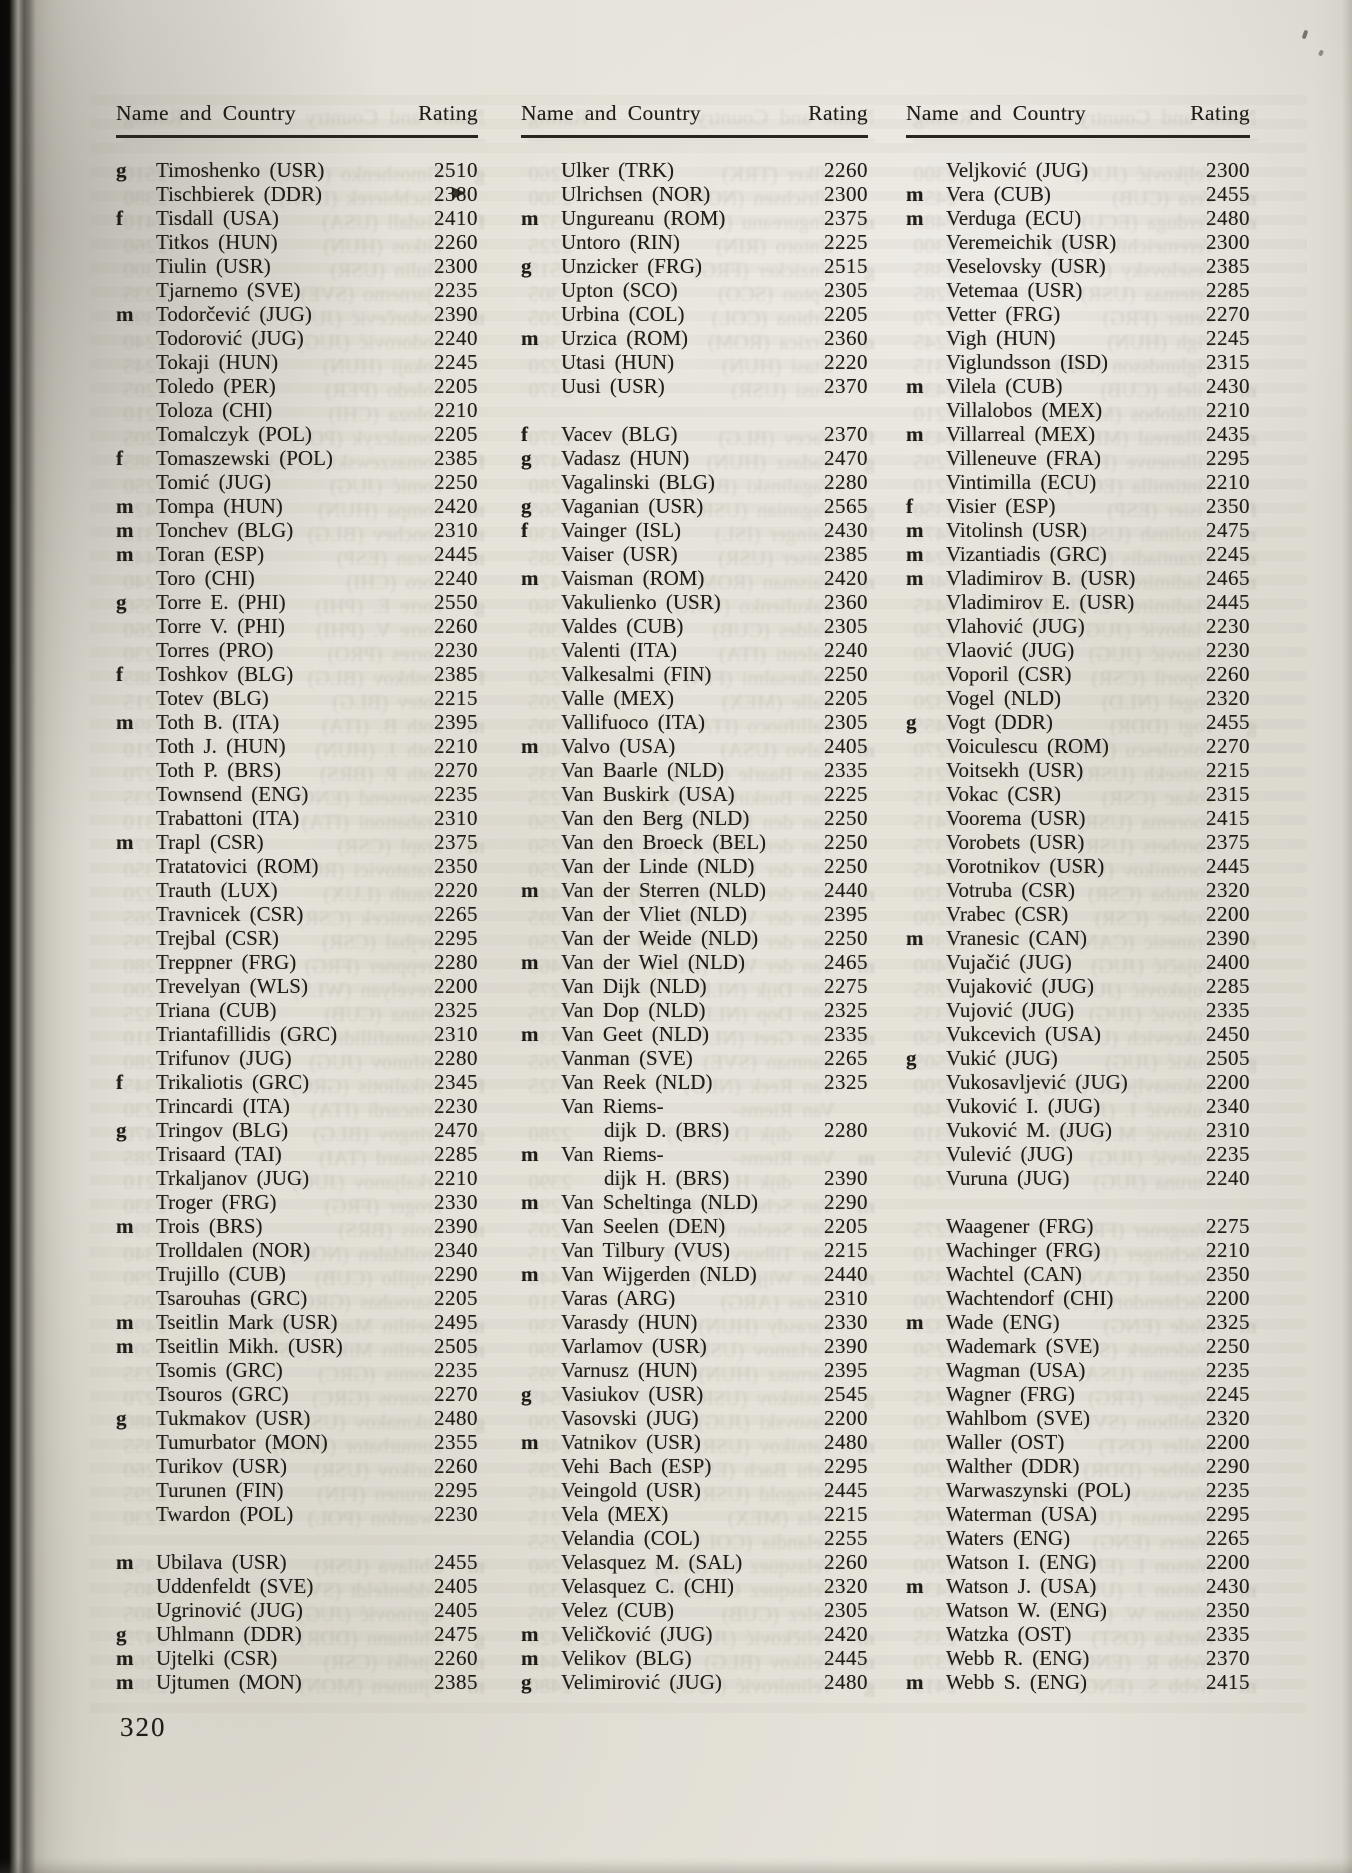 This screenshot has width=1352, height=1873. I want to click on rating-entry: Triantafillidis (GRC) 2310, so click(297, 1034).